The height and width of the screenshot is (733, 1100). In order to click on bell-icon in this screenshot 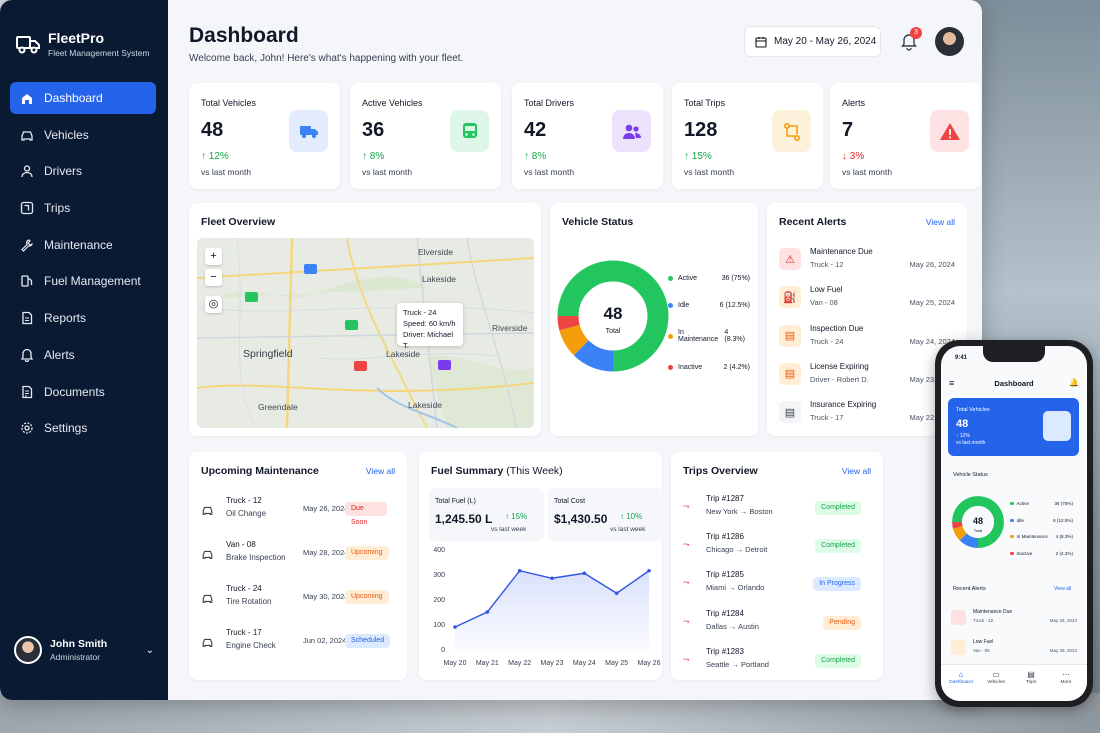, I will do `click(27, 355)`.